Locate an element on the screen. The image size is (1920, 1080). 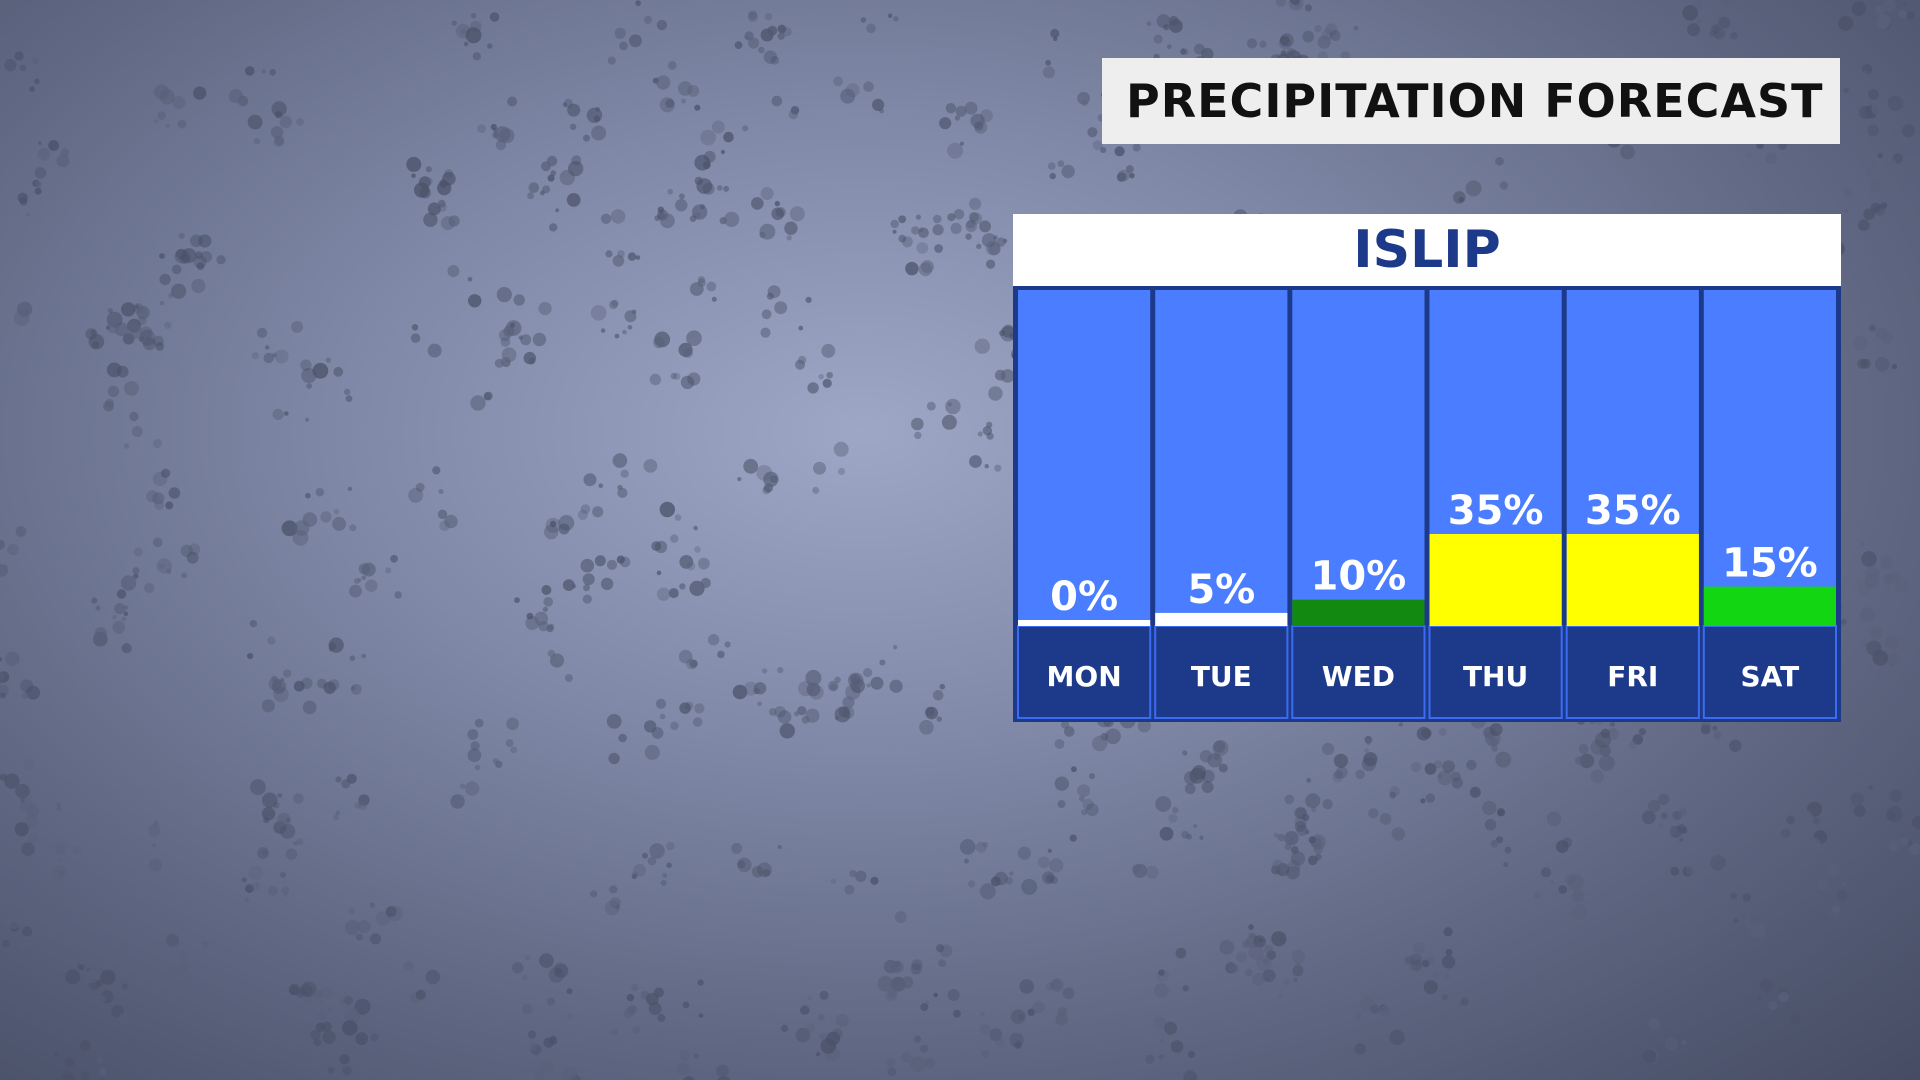
day-label-cell is located at coordinates (1632, 672).